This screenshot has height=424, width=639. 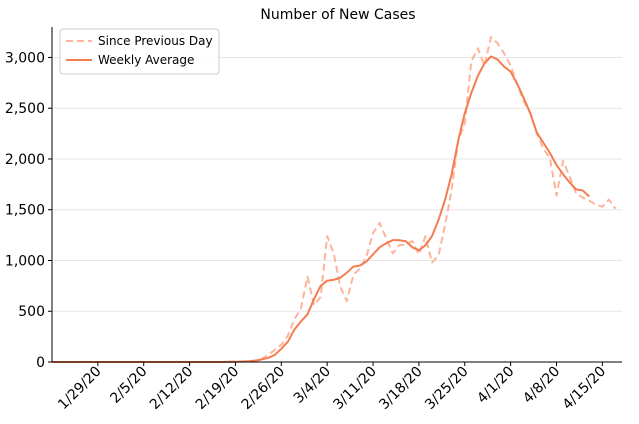 What do you see at coordinates (25, 109) in the screenshot?
I see `y-tick-label: 2,500` at bounding box center [25, 109].